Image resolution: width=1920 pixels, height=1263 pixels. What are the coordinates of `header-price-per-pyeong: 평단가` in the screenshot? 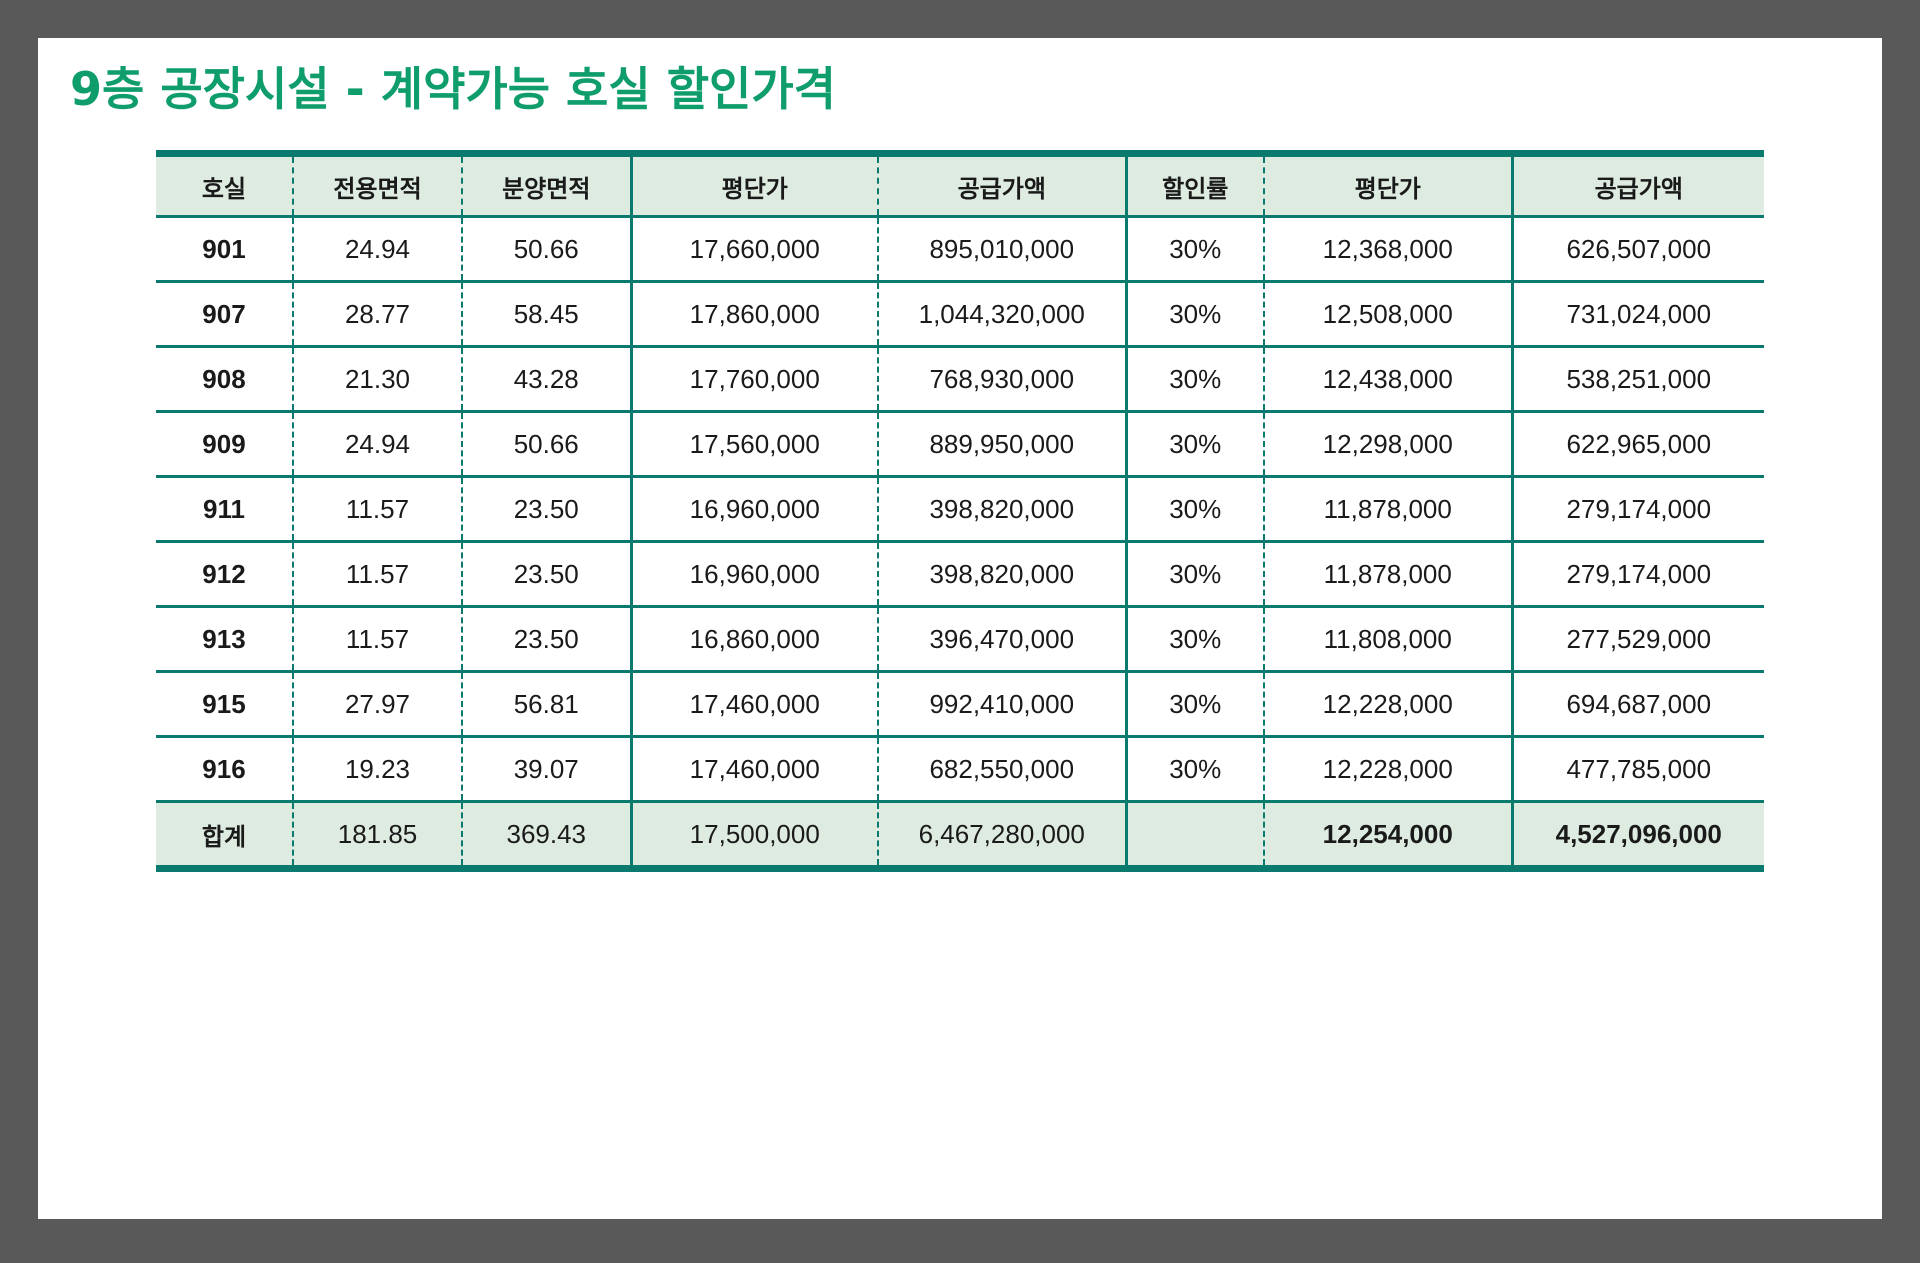 It's located at (754, 185).